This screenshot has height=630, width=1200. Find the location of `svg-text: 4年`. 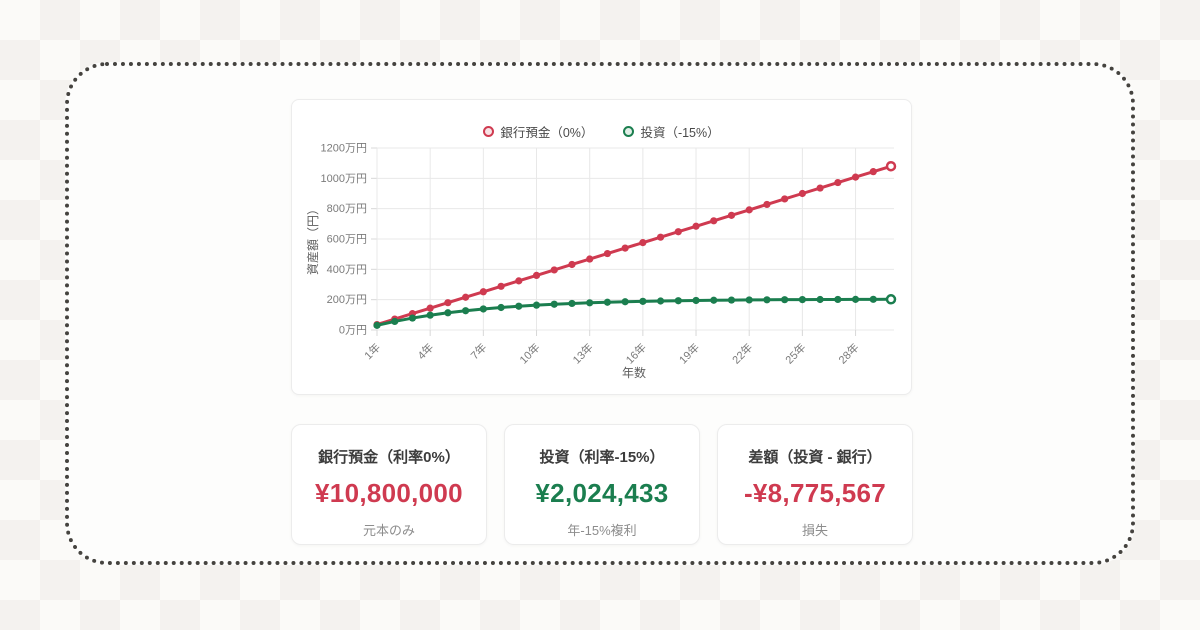

svg-text: 4年 is located at coordinates (425, 351).